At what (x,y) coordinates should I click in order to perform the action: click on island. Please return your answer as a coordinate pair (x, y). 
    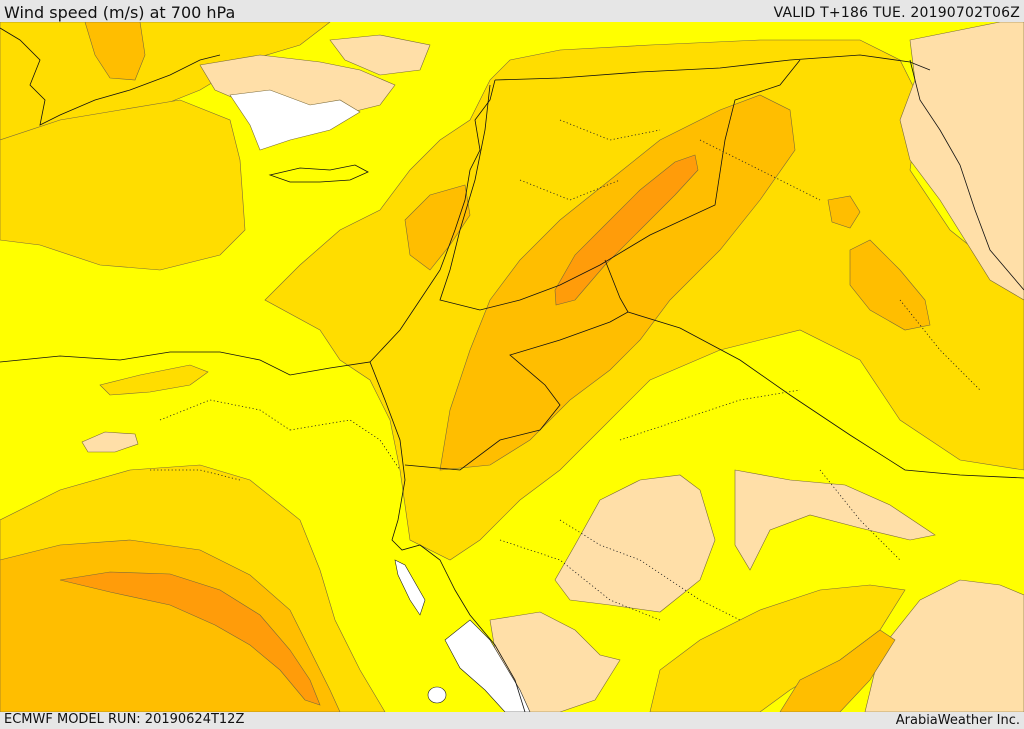
    Looking at the image, I should click on (437, 695).